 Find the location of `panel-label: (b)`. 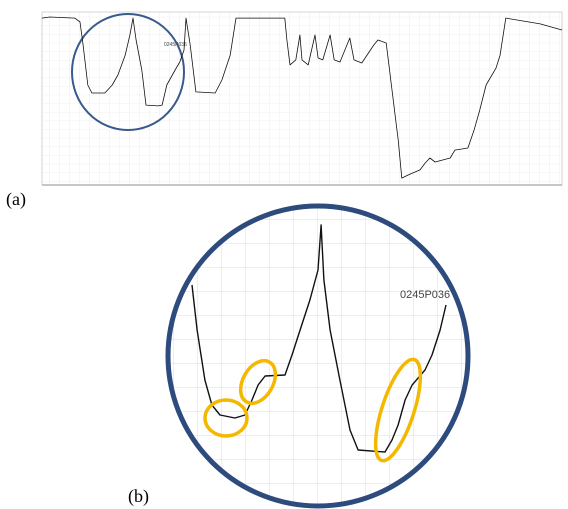

panel-label: (b) is located at coordinates (138, 496).